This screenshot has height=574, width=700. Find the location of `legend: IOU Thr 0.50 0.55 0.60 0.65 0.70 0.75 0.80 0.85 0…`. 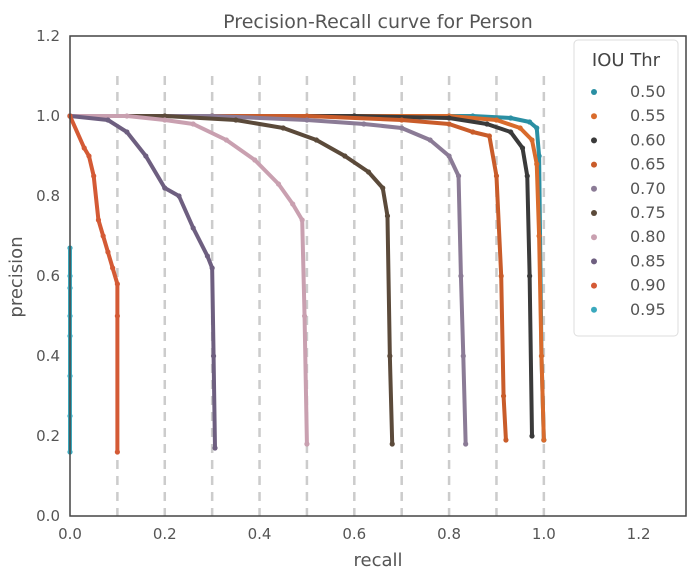

legend: IOU Thr 0.50 0.55 0.60 0.65 0.70 0.75 0.80 0.85 0… is located at coordinates (626, 188).